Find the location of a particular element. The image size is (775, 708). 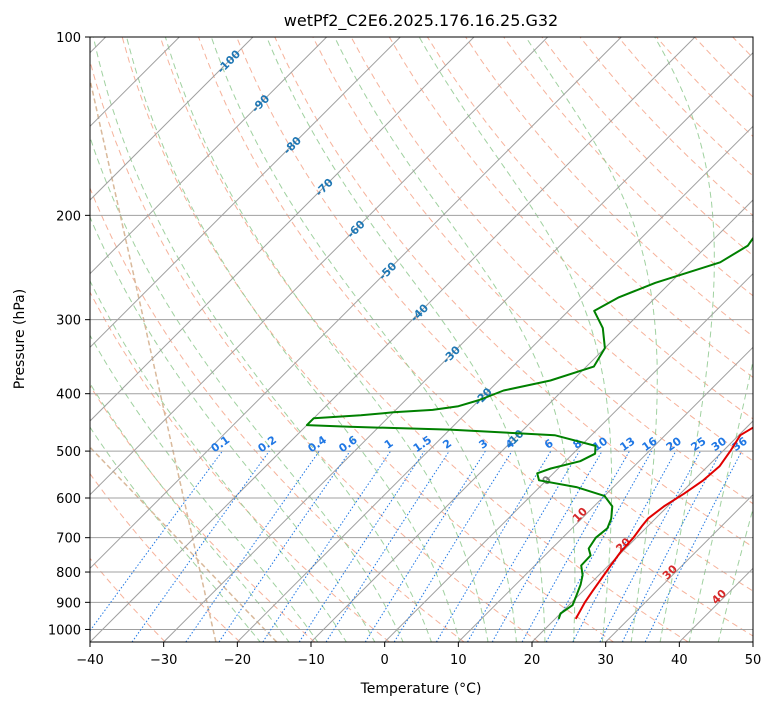

mixing-ratio-label: 0.6 is located at coordinates (348, 444).